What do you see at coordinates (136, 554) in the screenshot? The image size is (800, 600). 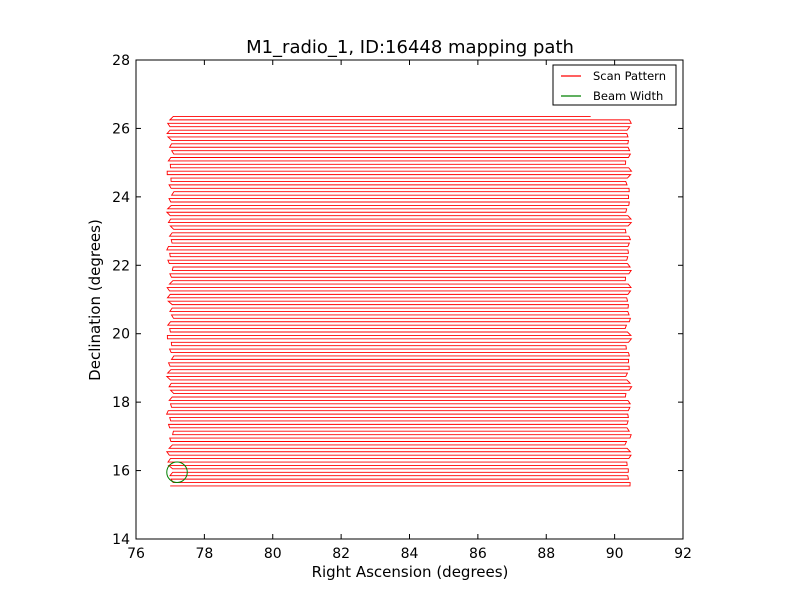 I see `x-tick-label: 76` at bounding box center [136, 554].